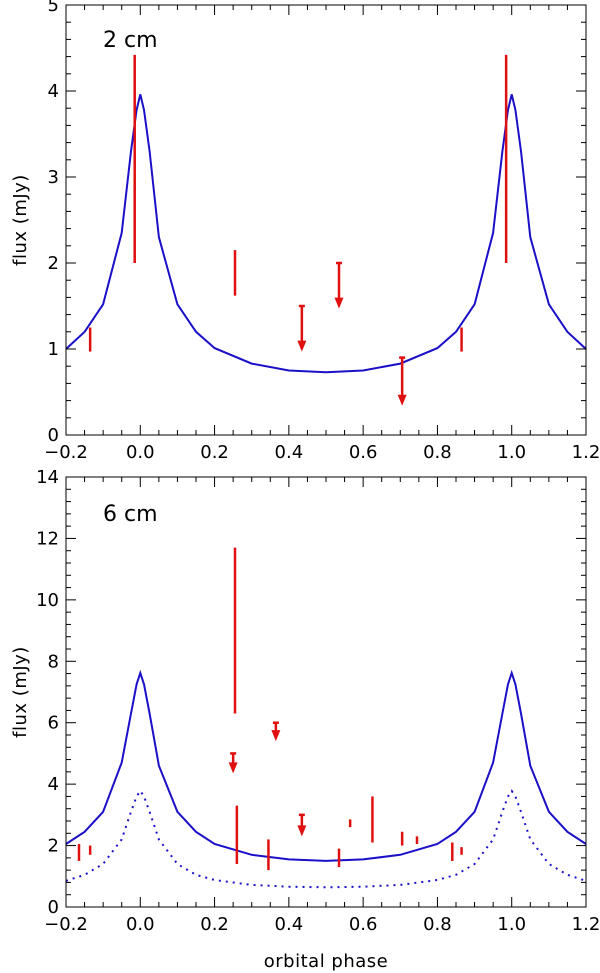 The image size is (600, 973). Describe the element at coordinates (53, 91) in the screenshot. I see `y-tick-label-2cm: 4` at that location.